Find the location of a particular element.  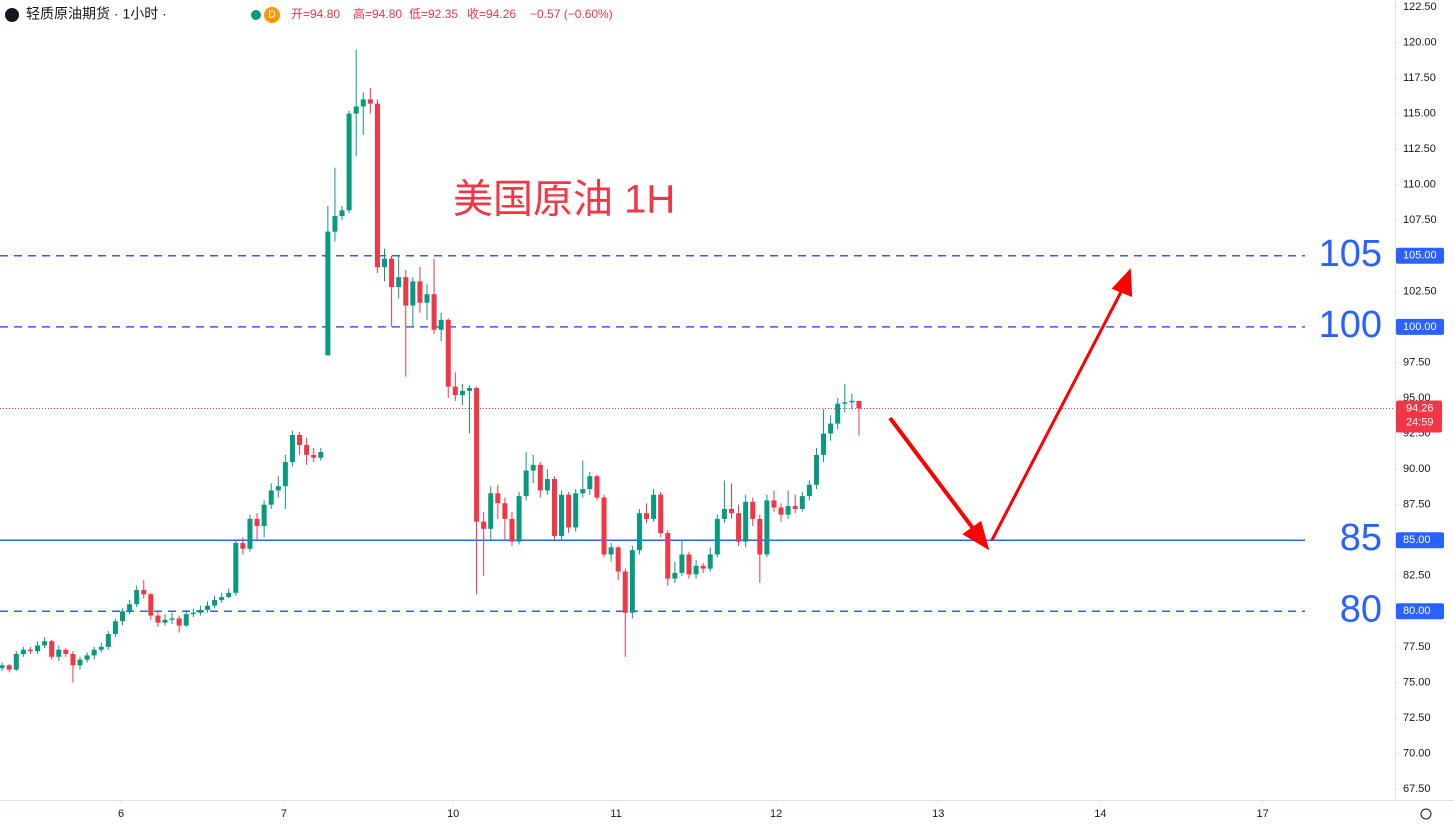

x-tick-label: 7 is located at coordinates (284, 814).